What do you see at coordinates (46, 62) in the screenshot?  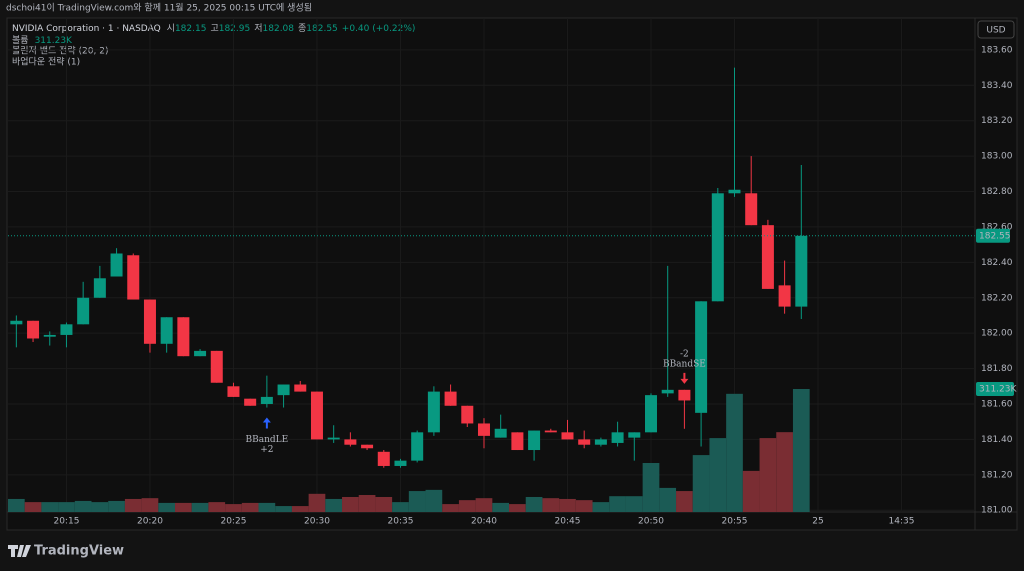 I see `indicator: 바업다운 전략 (1)` at bounding box center [46, 62].